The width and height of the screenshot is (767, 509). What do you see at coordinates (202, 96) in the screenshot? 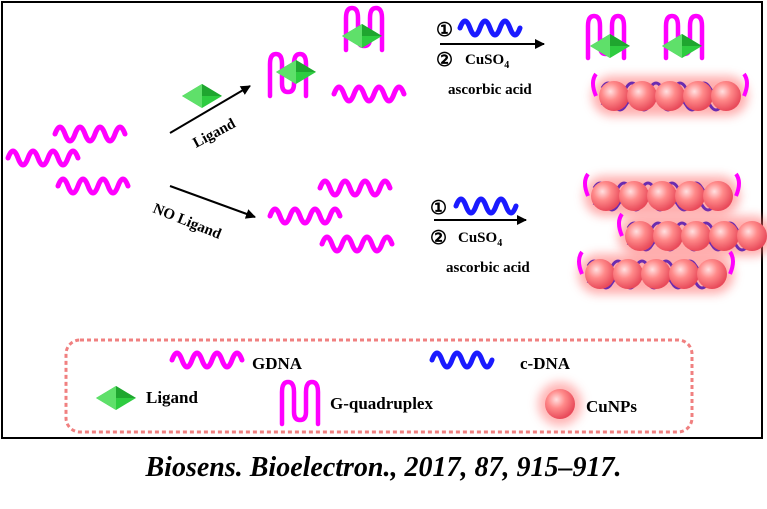
I see `ligand-icon` at bounding box center [202, 96].